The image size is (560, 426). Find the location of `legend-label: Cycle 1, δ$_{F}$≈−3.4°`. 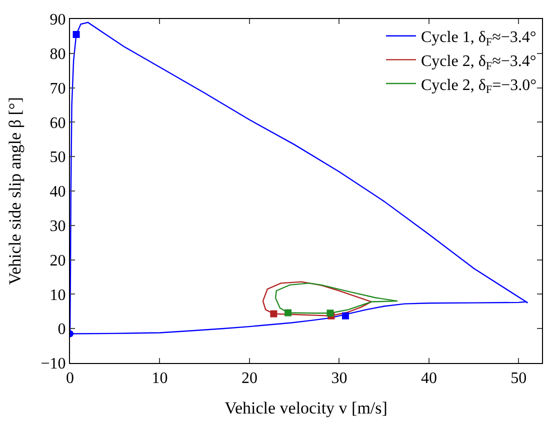

legend-label: Cycle 1, δ$_{F}$≈−3.4° is located at coordinates (478, 38).